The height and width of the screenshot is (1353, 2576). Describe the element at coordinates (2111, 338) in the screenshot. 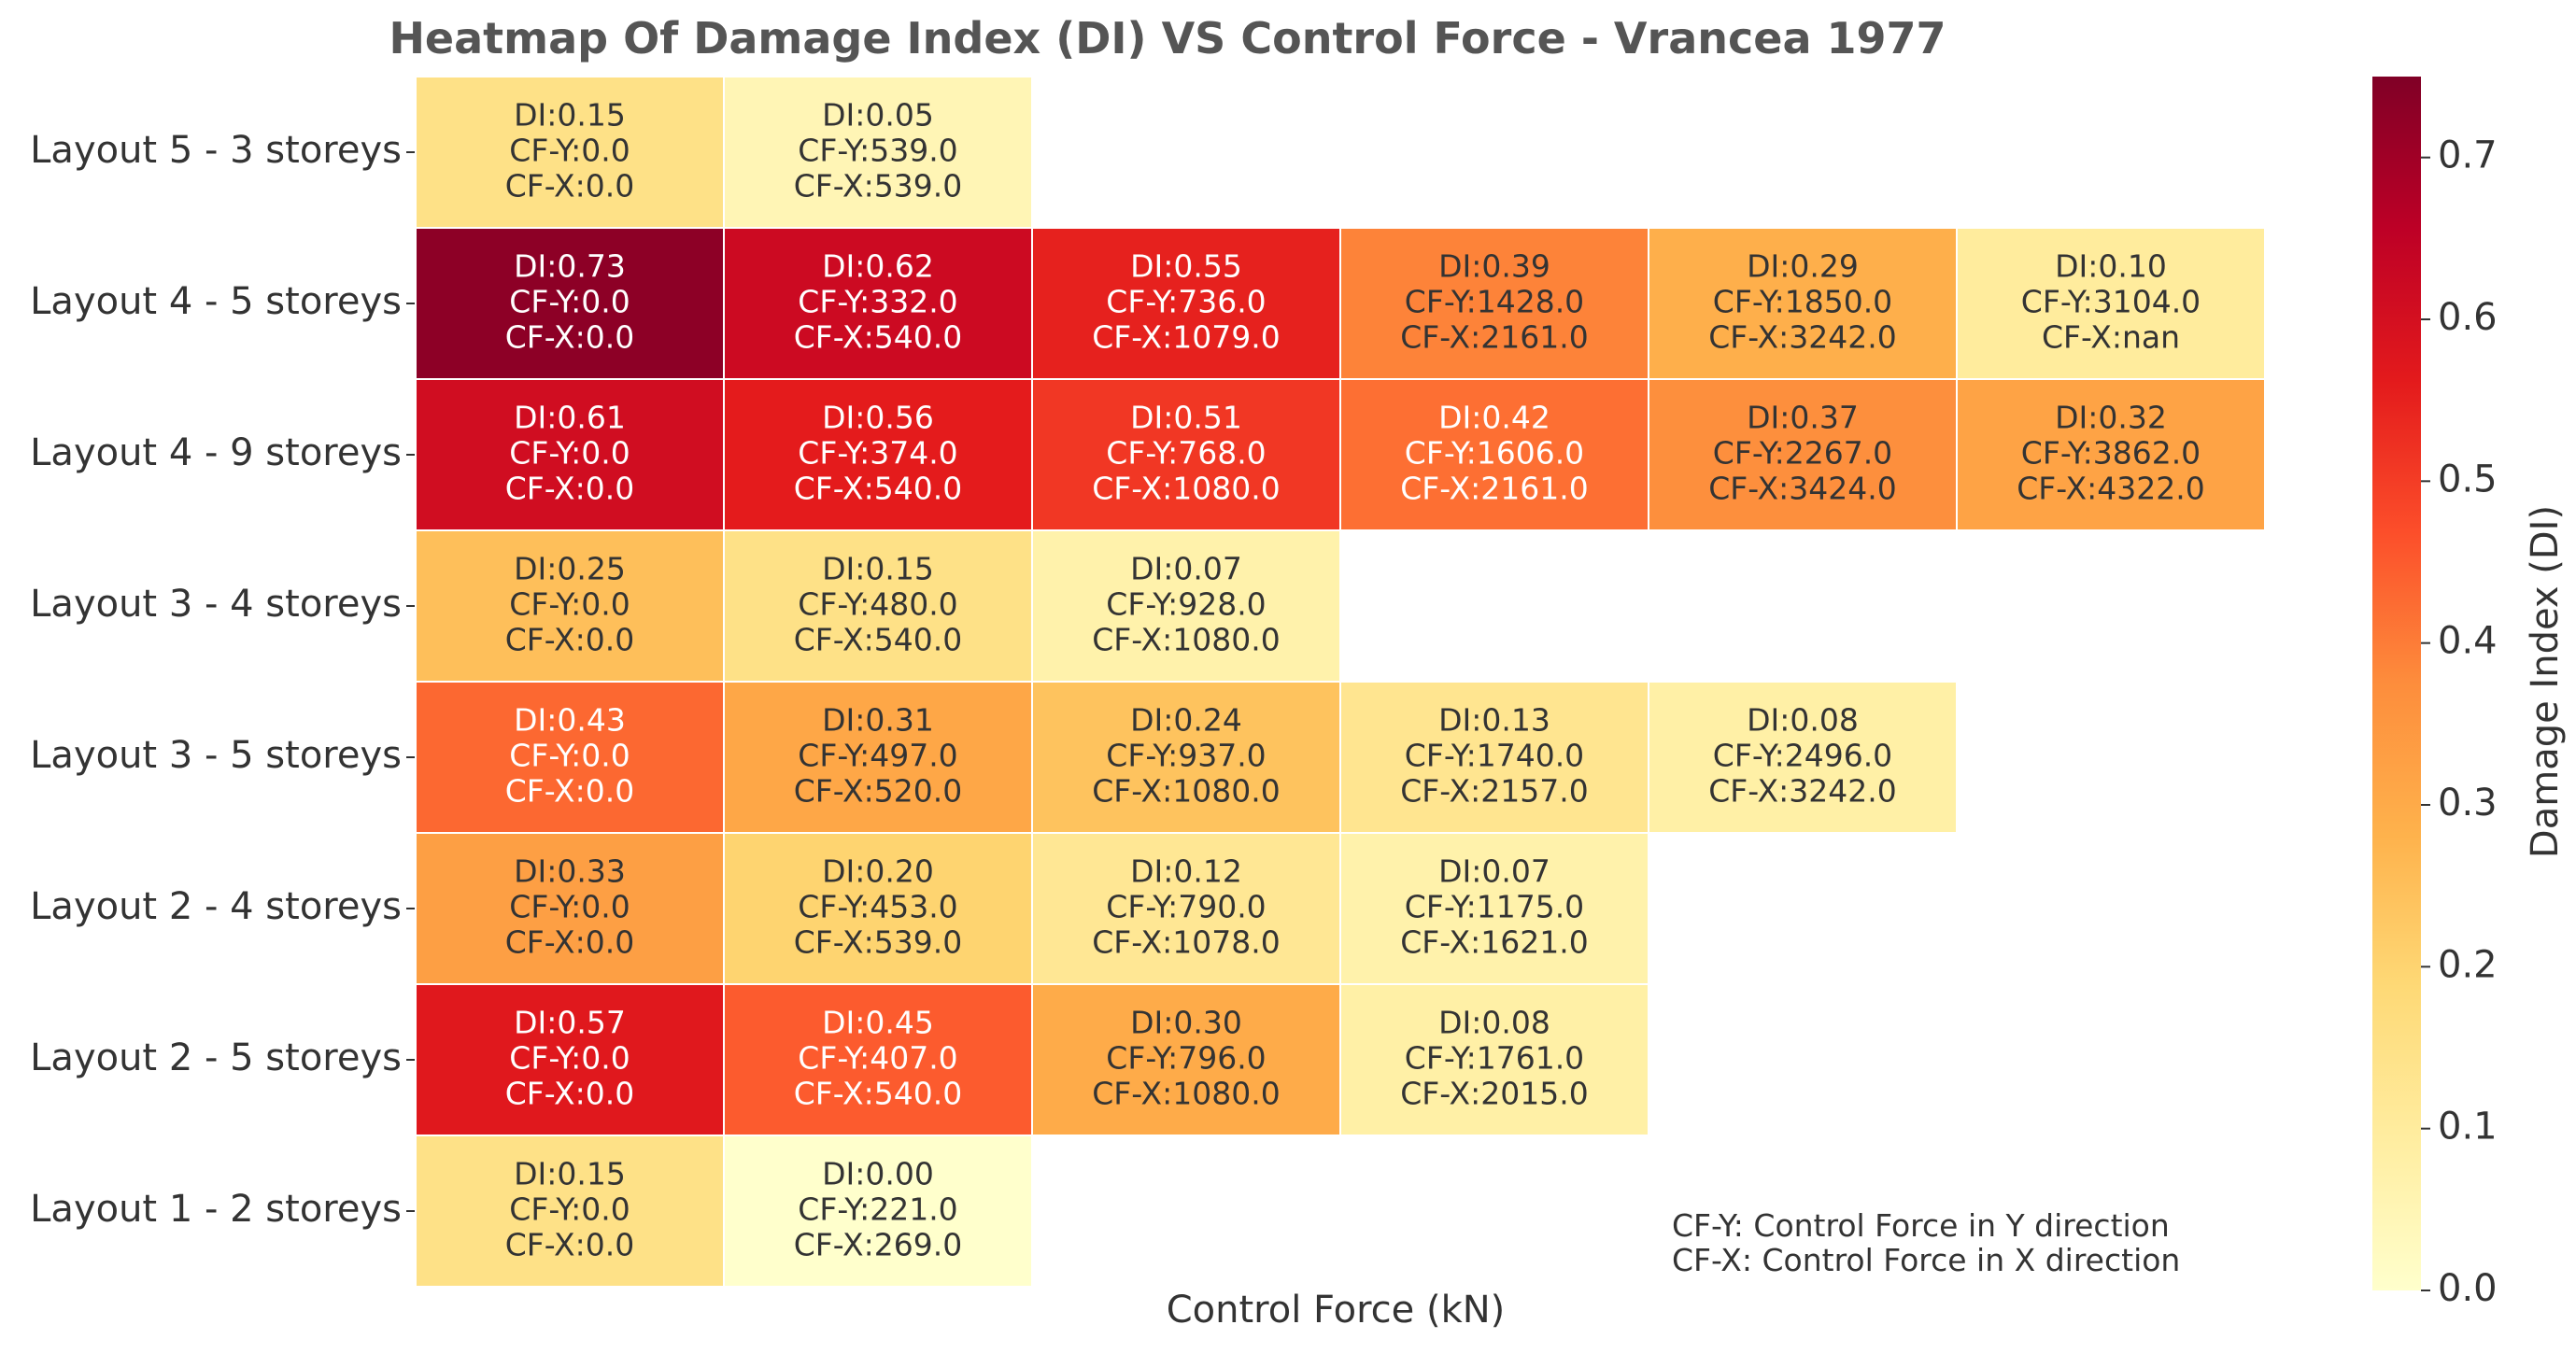

I see `cell-label: CF-X:nan` at that location.